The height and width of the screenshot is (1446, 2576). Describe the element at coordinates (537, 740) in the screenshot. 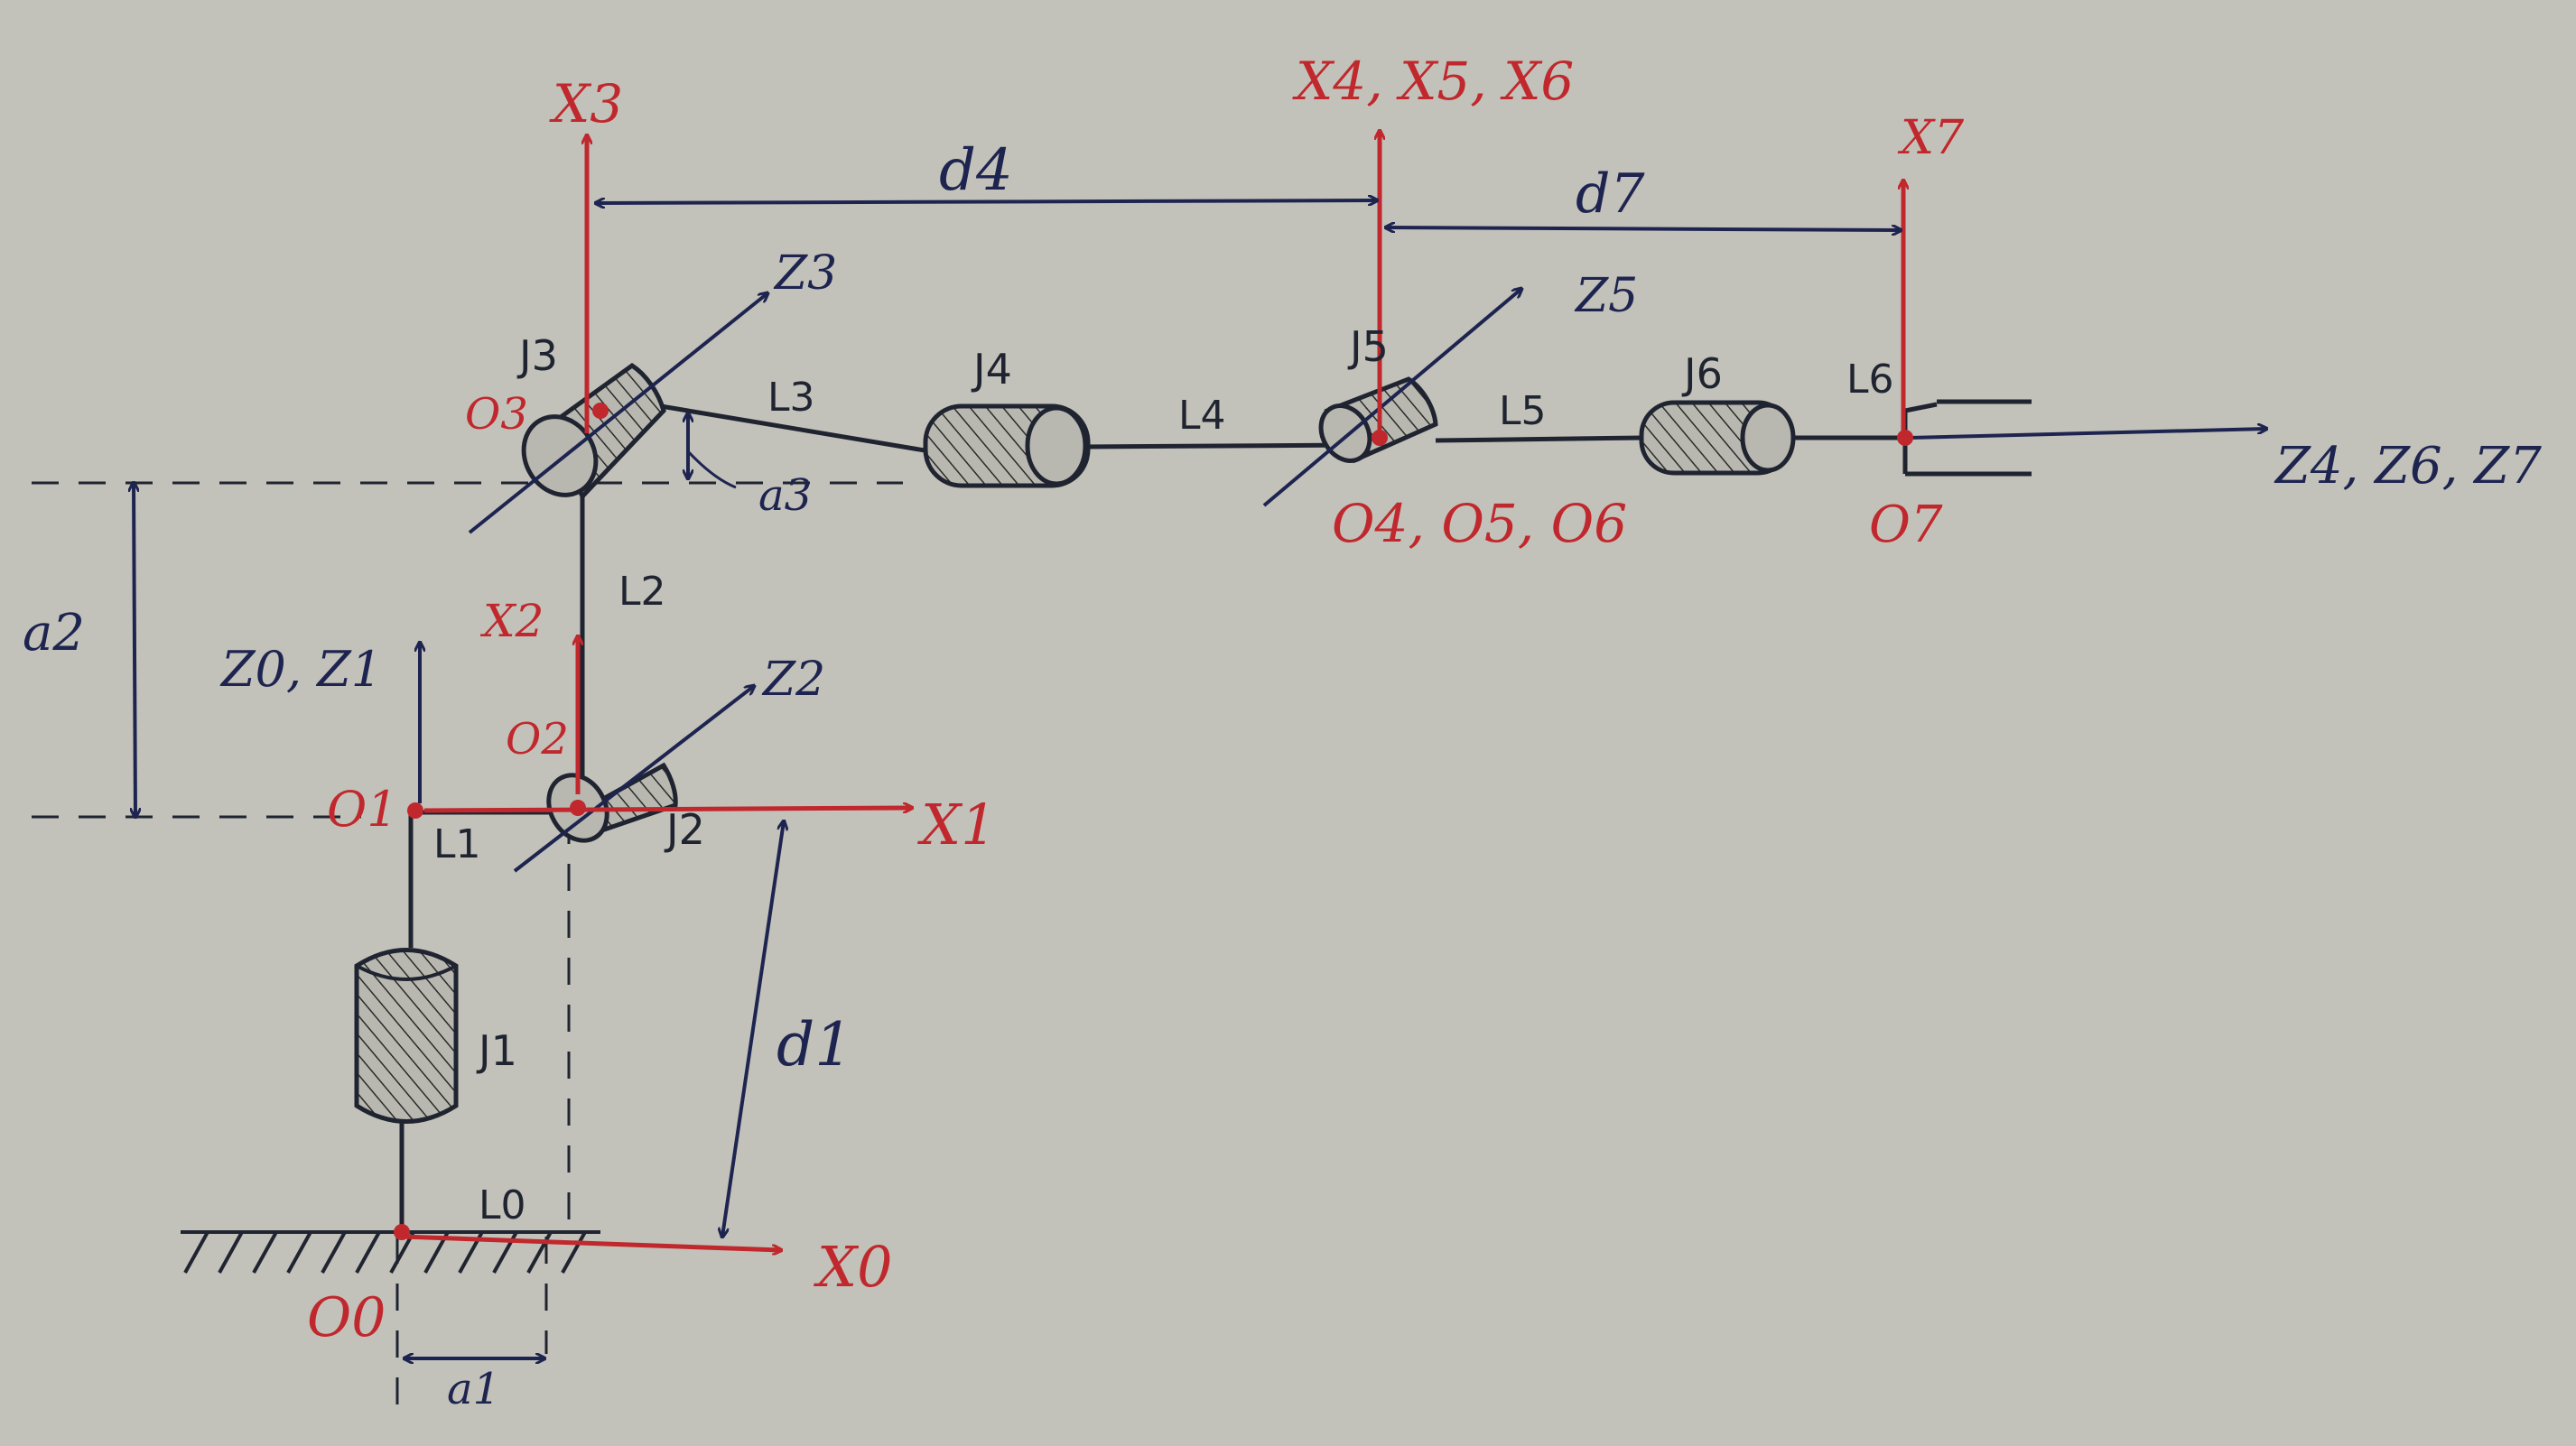

I see `o2-label: O2` at that location.